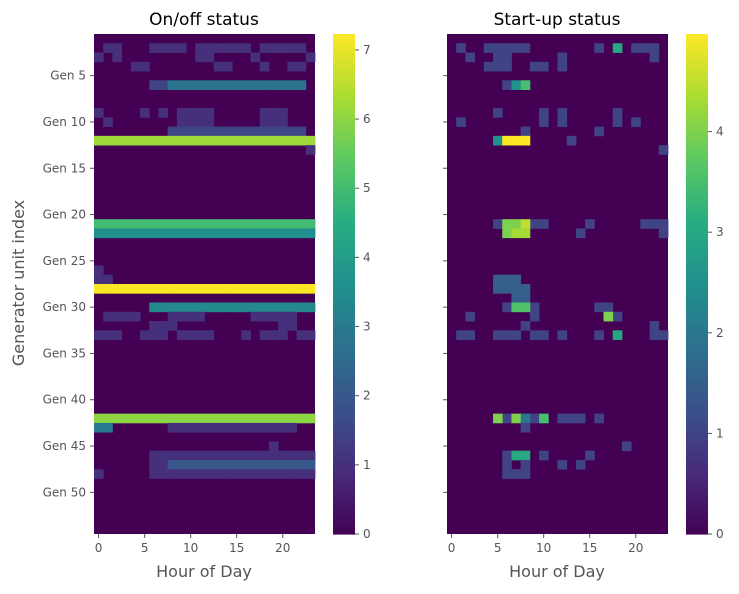 The width and height of the screenshot is (739, 594). Describe the element at coordinates (64, 353) in the screenshot. I see `y-tick-label: Gen 35` at that location.